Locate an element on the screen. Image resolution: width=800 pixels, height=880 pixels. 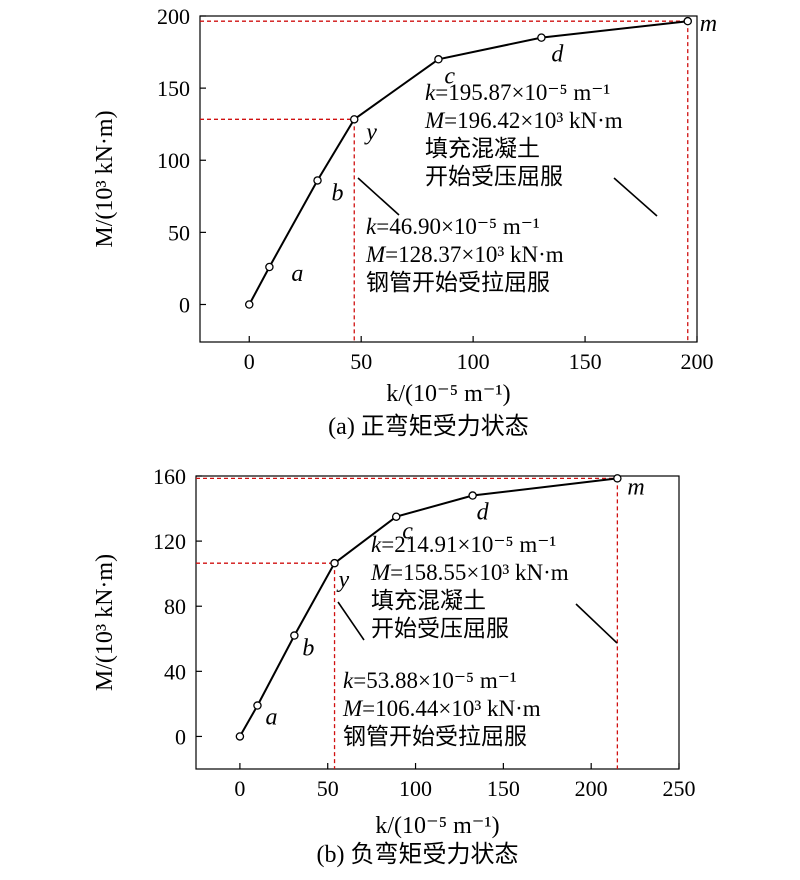
annotation-m-line-2: M=196.42×10³ kN·m is located at coordinates (523, 120).